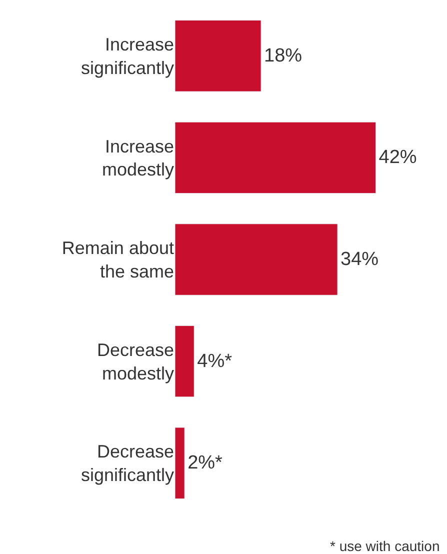 The width and height of the screenshot is (447, 554). What do you see at coordinates (385, 546) in the screenshot?
I see `text: * use with caution` at bounding box center [385, 546].